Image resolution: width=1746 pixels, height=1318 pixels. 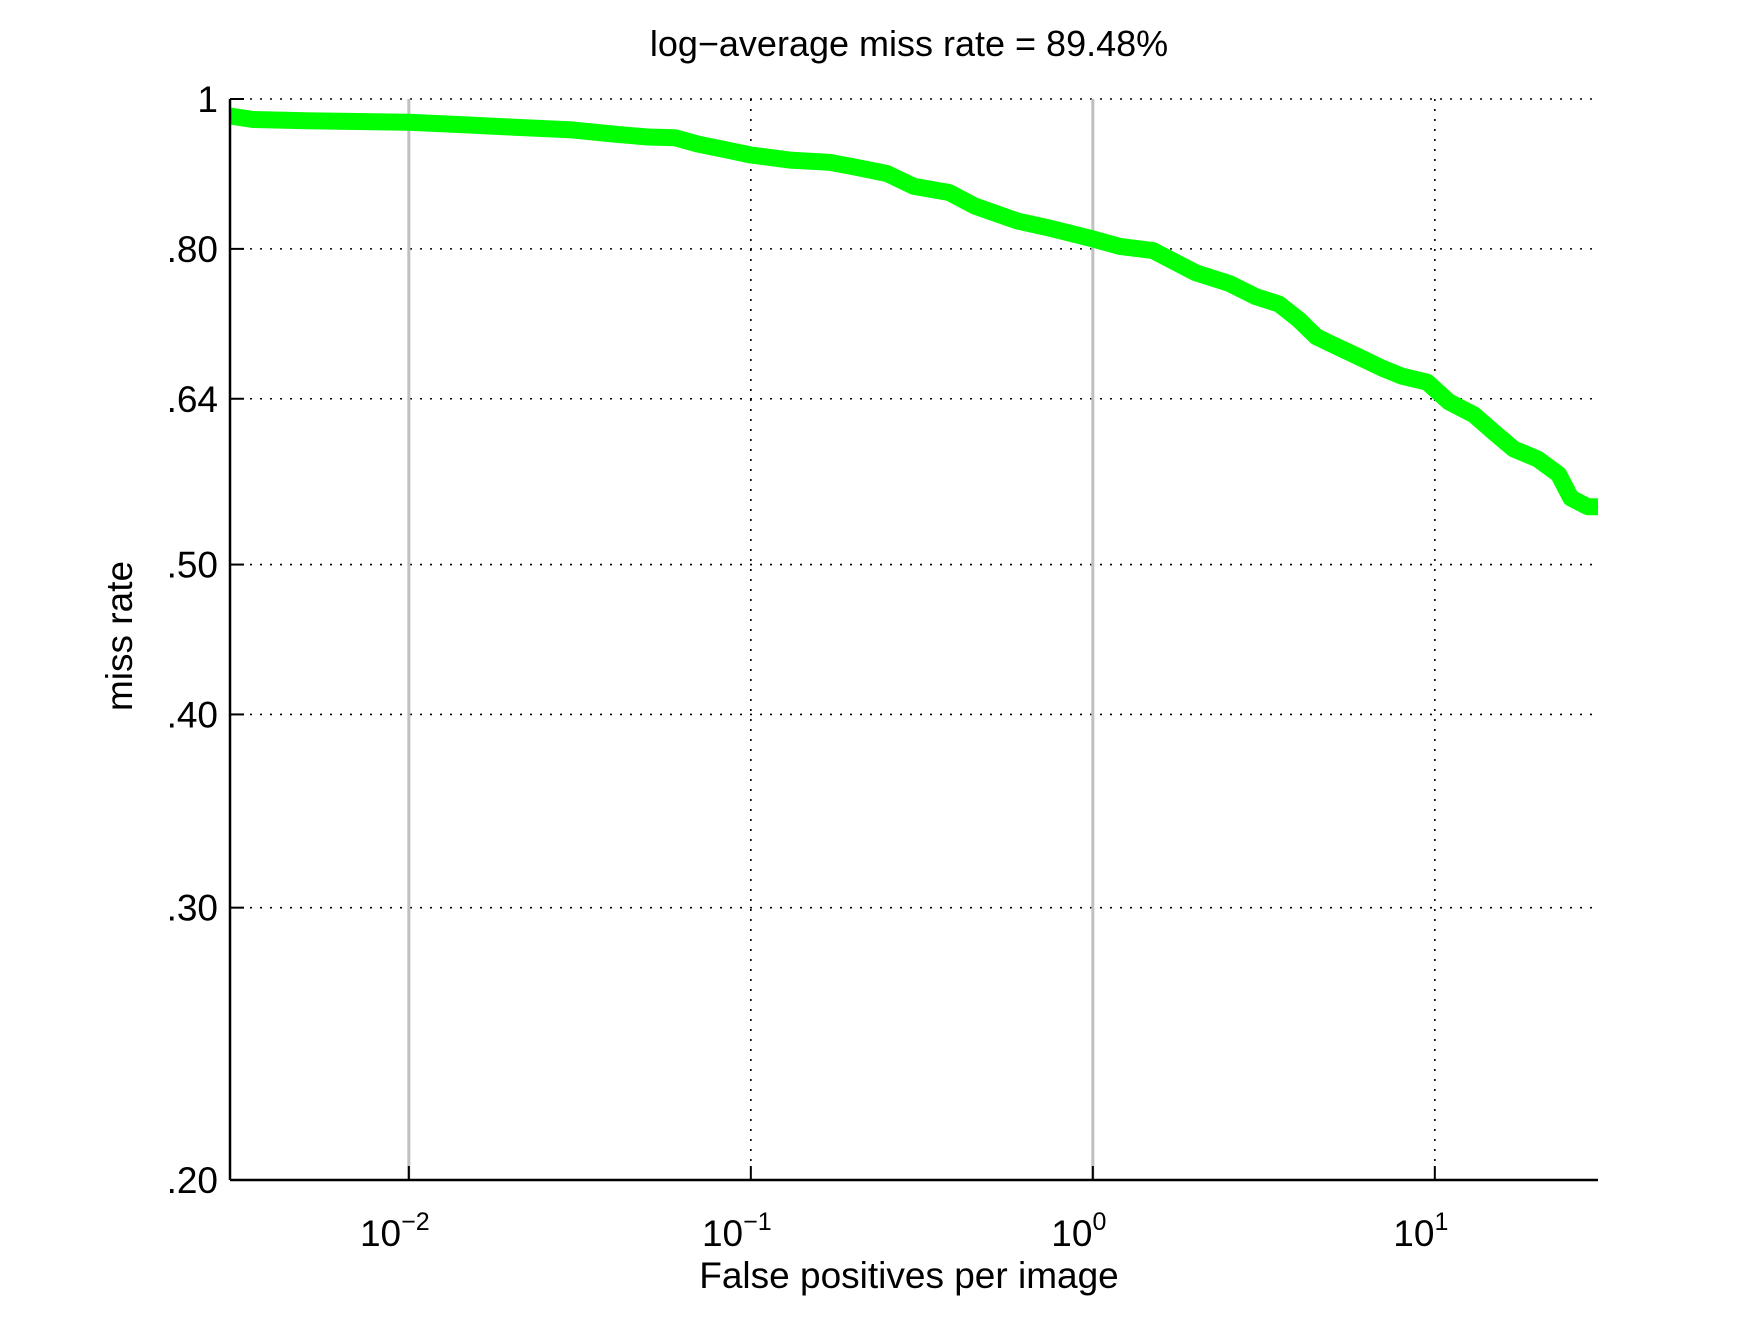 I want to click on x-axis-label: False positives per image, so click(x=909, y=1275).